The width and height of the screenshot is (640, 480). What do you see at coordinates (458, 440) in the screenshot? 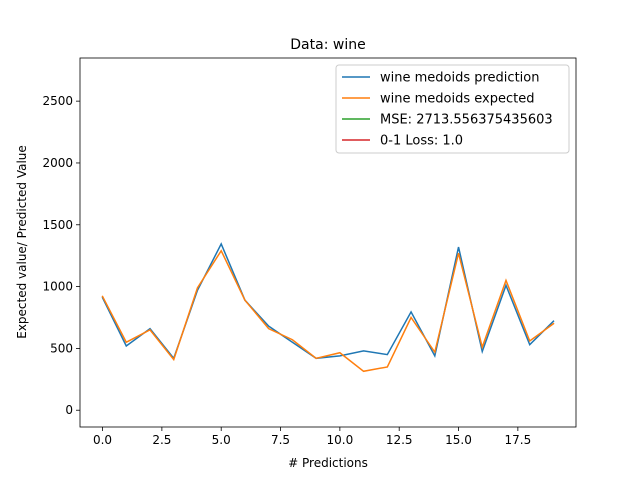
I see `x-tick-label: 15.0` at bounding box center [458, 440].